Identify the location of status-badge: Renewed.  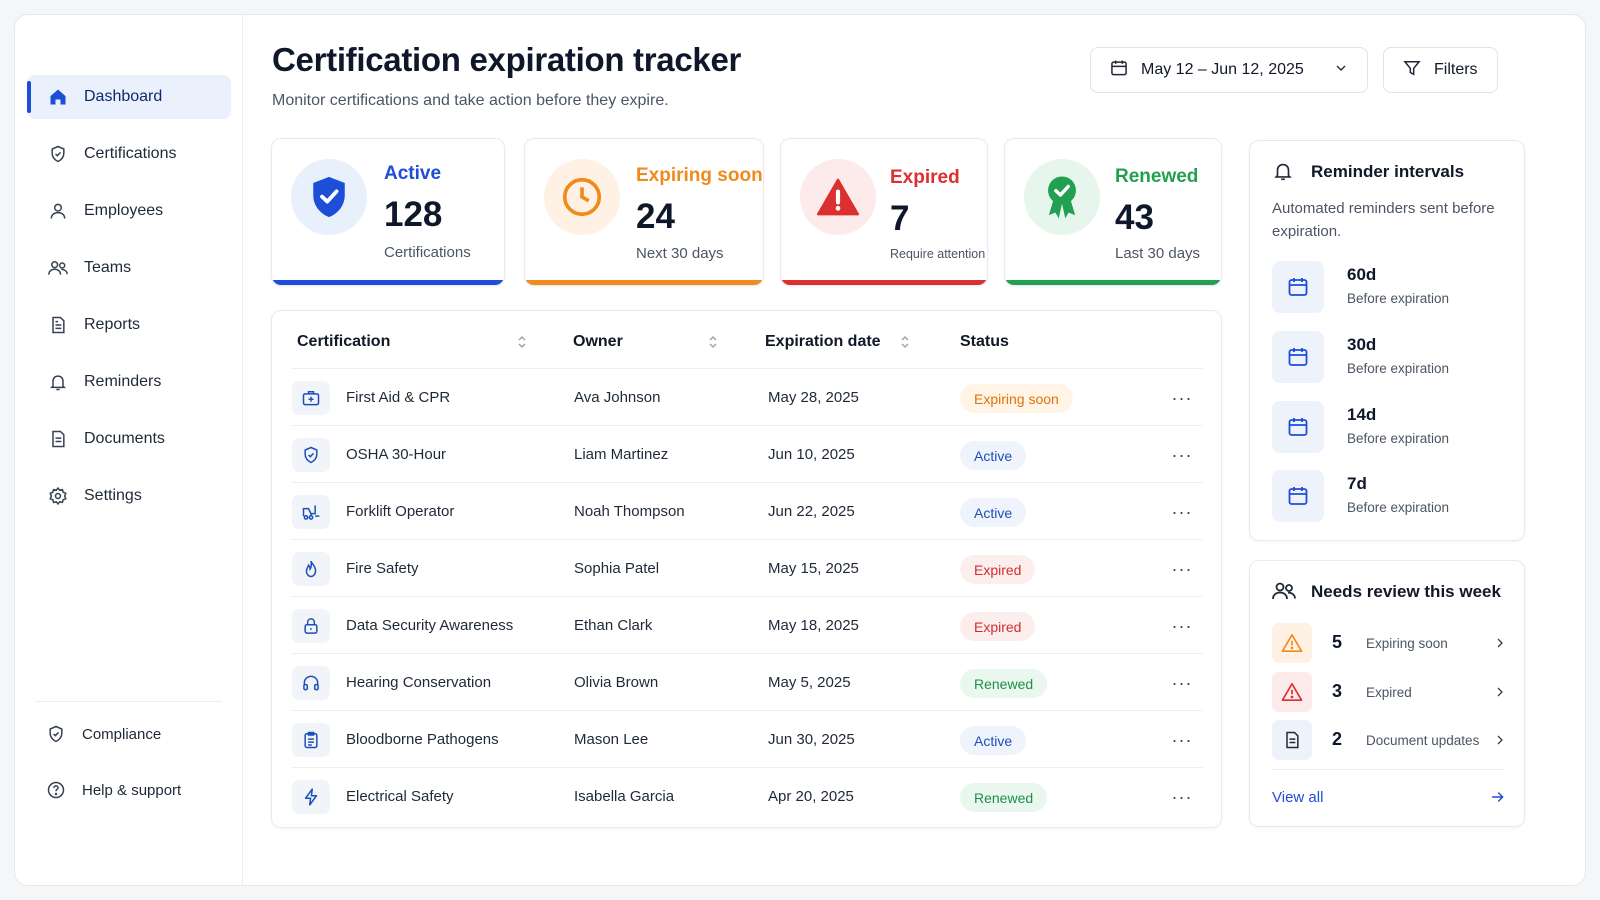
(1004, 797).